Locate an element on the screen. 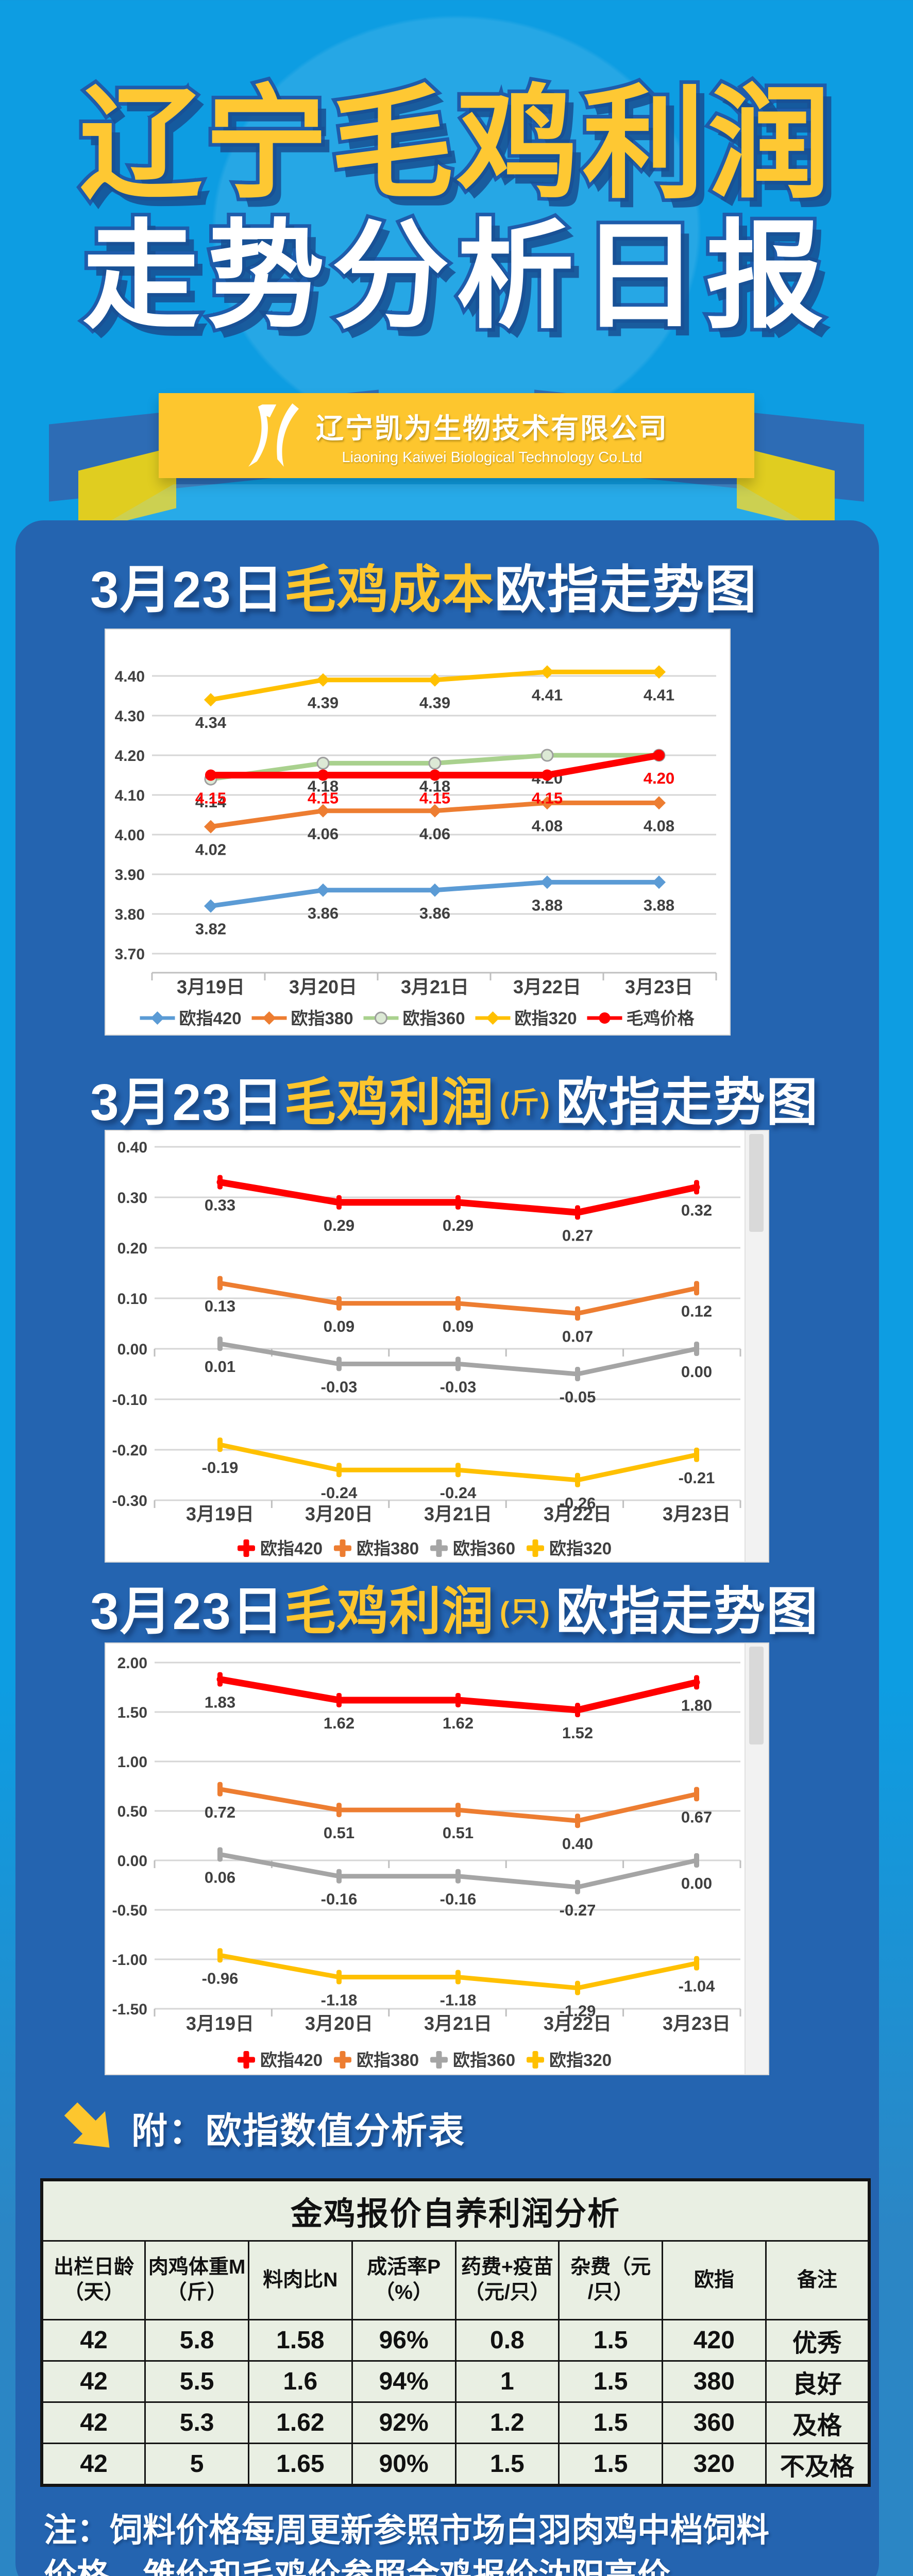 The width and height of the screenshot is (913, 2576). table-header-cell: 肉鸡体重M （斤） is located at coordinates (196, 2280).